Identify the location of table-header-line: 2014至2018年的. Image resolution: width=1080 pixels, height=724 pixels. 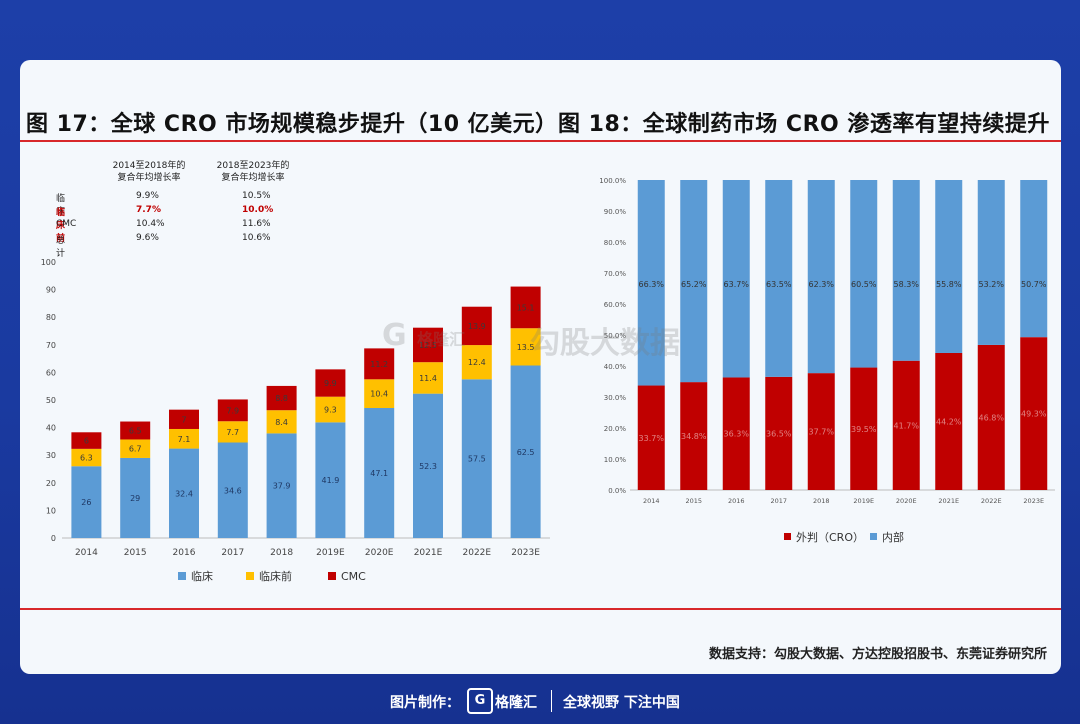
(149, 166).